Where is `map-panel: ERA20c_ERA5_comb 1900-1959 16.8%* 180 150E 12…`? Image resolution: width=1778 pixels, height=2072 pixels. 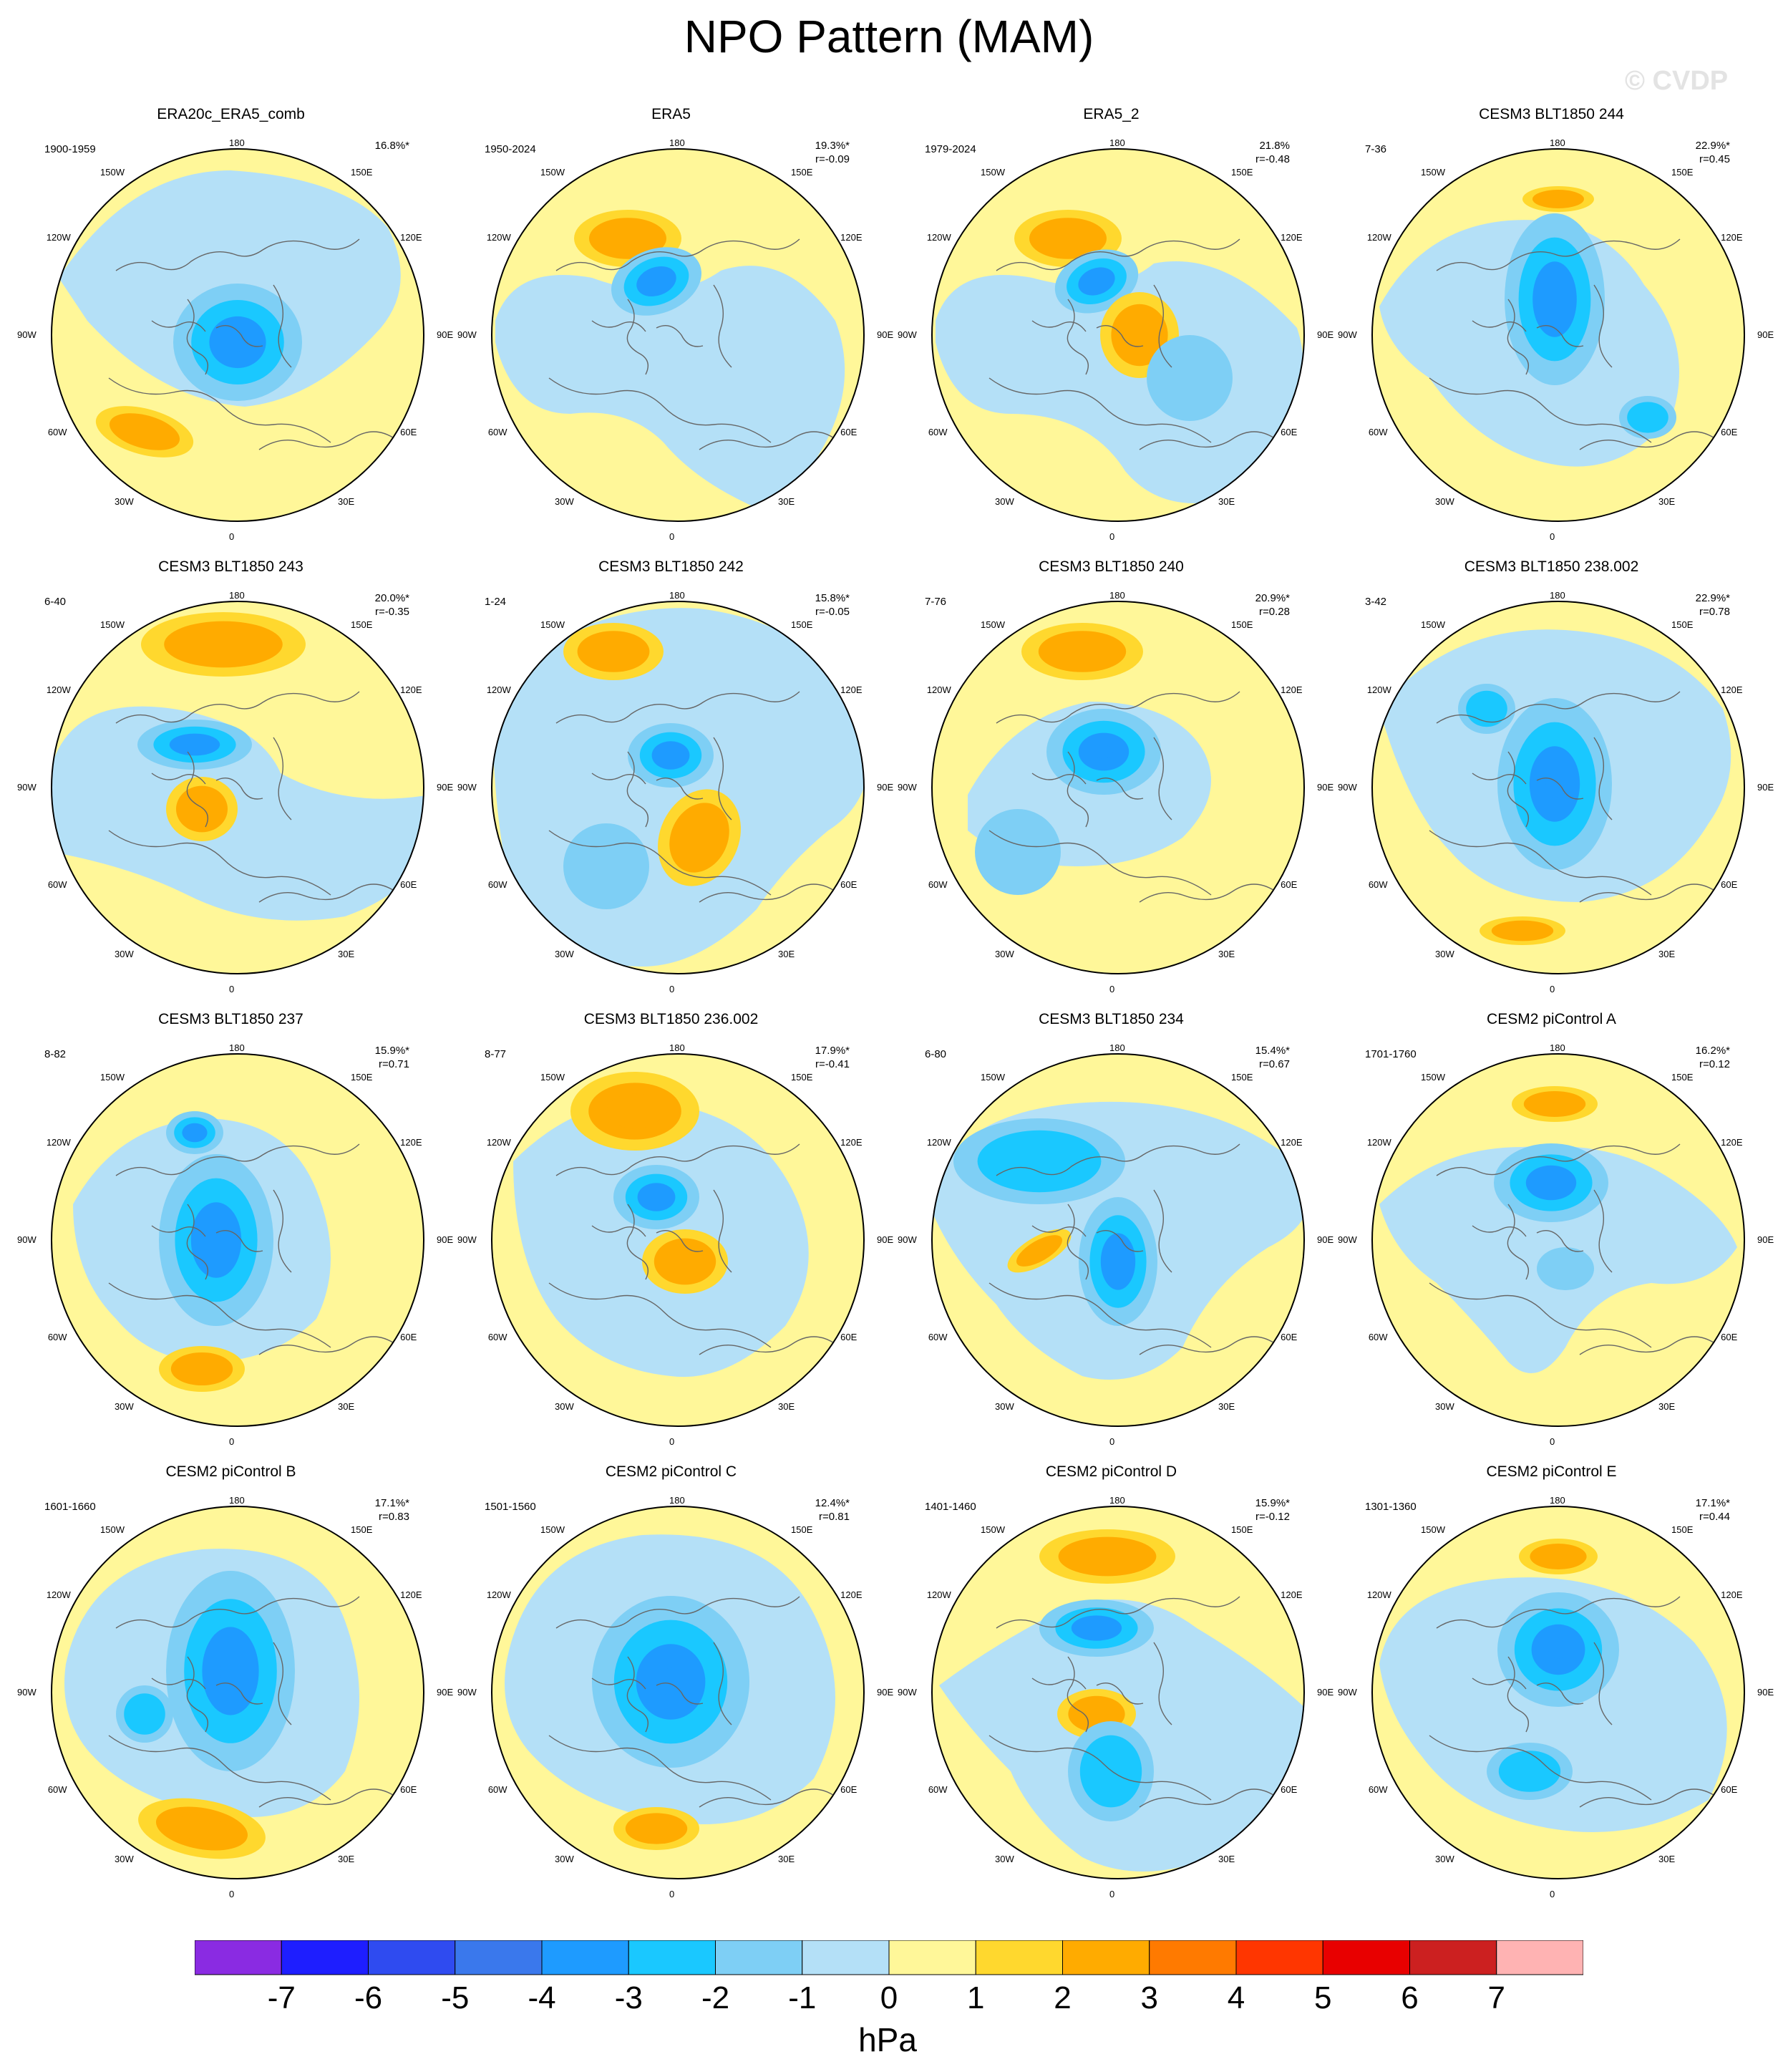 map-panel: ERA20c_ERA5_comb 1900-1959 16.8%* 180 150E 12… is located at coordinates (231, 331).